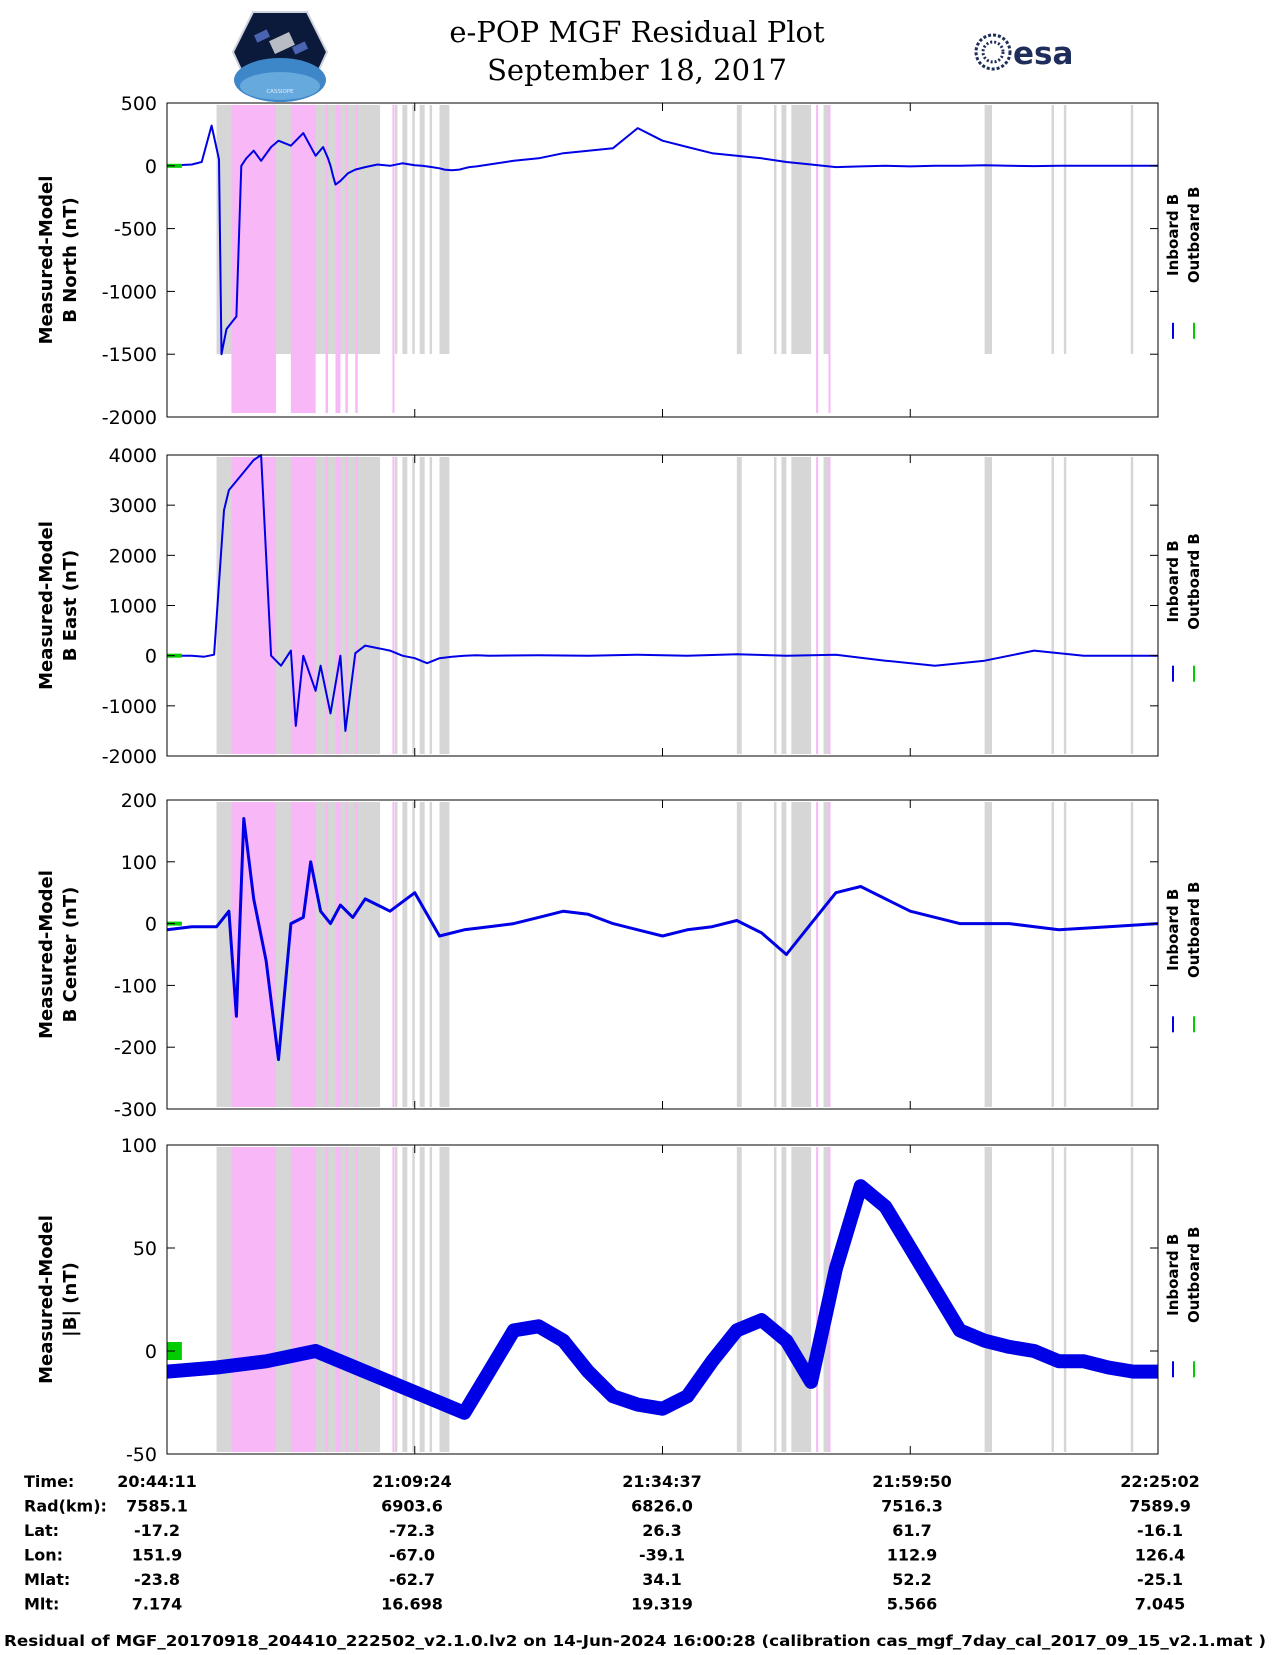 This screenshot has width=1275, height=1655. Describe the element at coordinates (662, 1604) in the screenshot. I see `table-cell: 19.319` at that location.